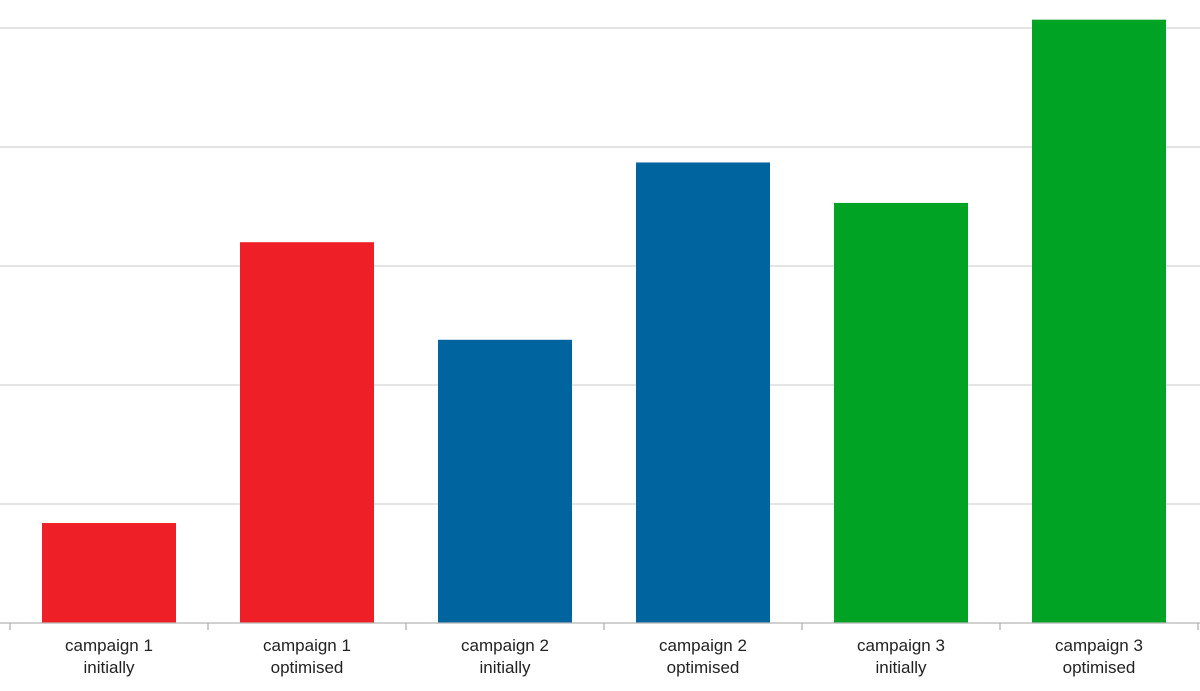 This screenshot has height=691, width=1200. Describe the element at coordinates (901, 656) in the screenshot. I see `x-tick-label: campaign 3 initially` at that location.